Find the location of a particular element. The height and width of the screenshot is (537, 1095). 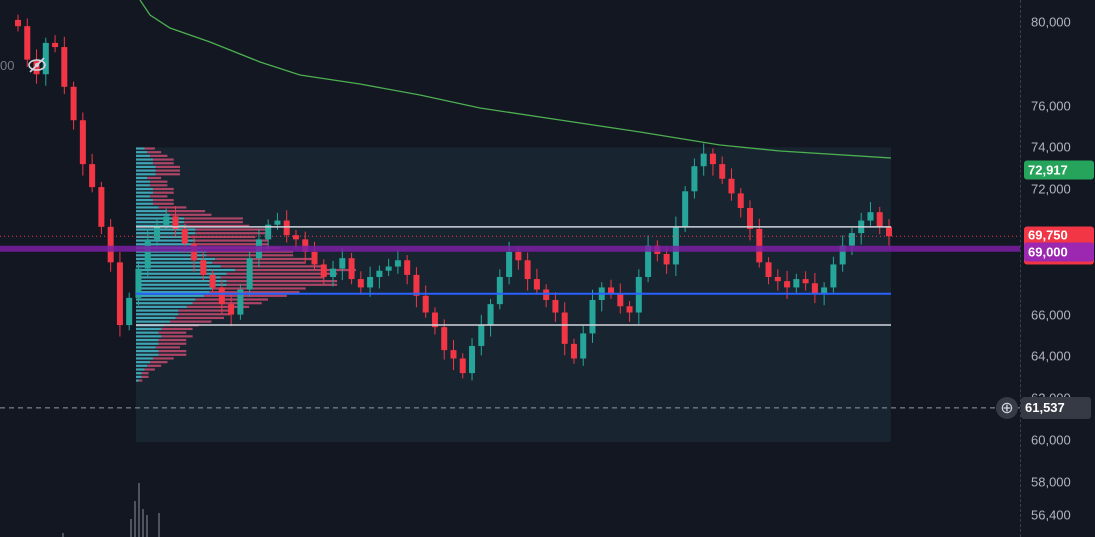

price-tick-label: 66,000 is located at coordinates (1051, 315).